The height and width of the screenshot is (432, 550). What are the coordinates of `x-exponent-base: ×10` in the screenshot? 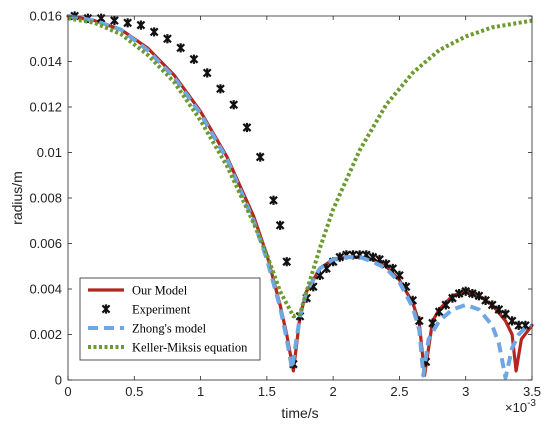 It's located at (516, 407).